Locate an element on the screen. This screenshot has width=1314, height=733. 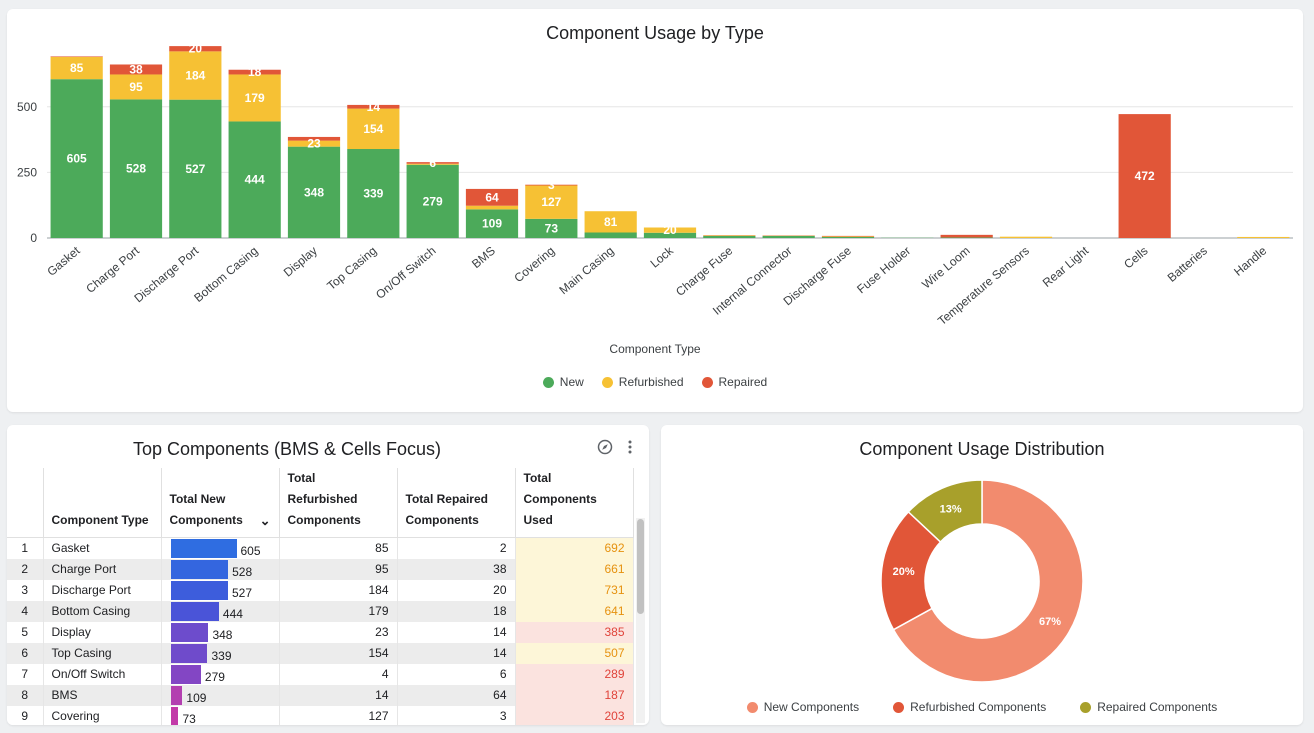
cell-component-type: Charge Port is located at coordinates (102, 569).